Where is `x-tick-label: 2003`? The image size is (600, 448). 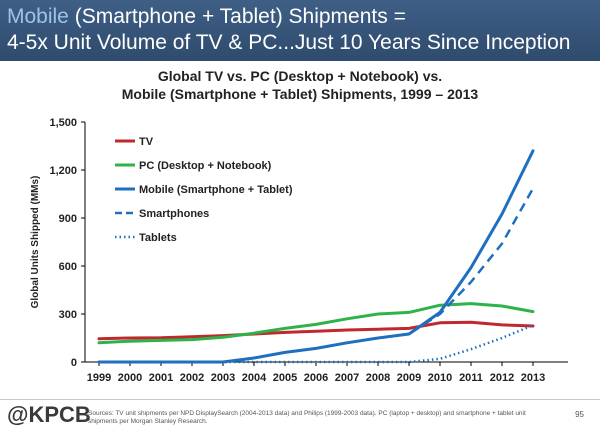 x-tick-label: 2003 is located at coordinates (223, 378).